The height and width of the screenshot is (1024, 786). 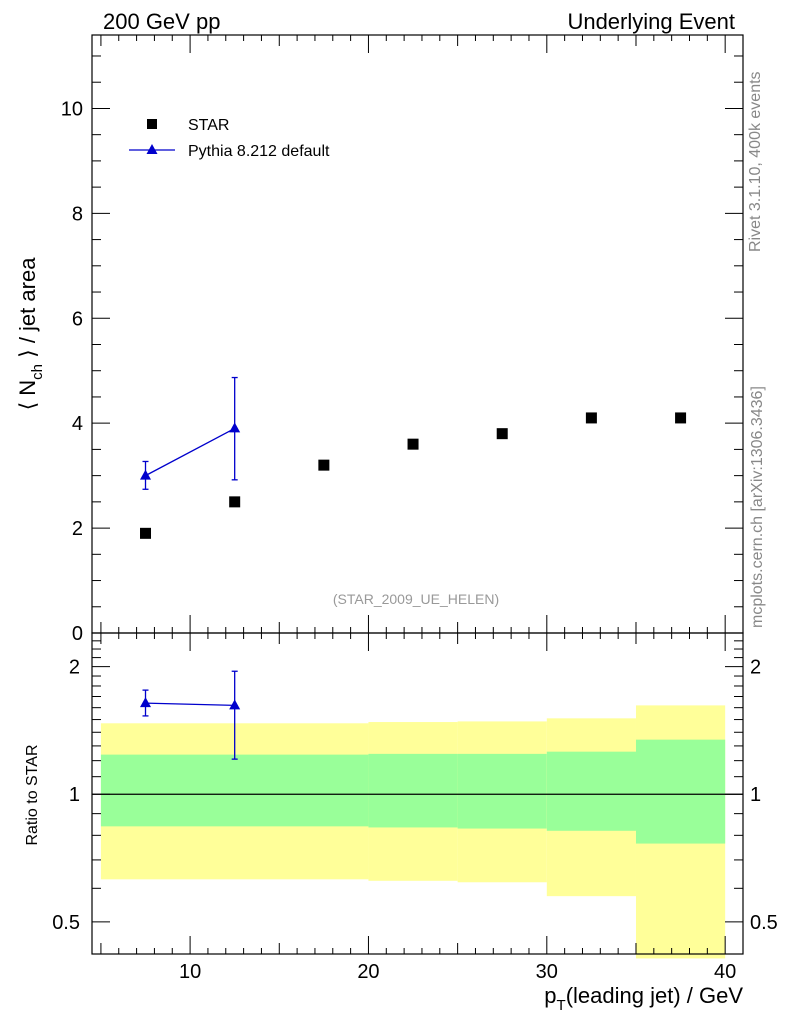 What do you see at coordinates (651, 21) in the screenshot?
I see `header-right-label: Underlying Event` at bounding box center [651, 21].